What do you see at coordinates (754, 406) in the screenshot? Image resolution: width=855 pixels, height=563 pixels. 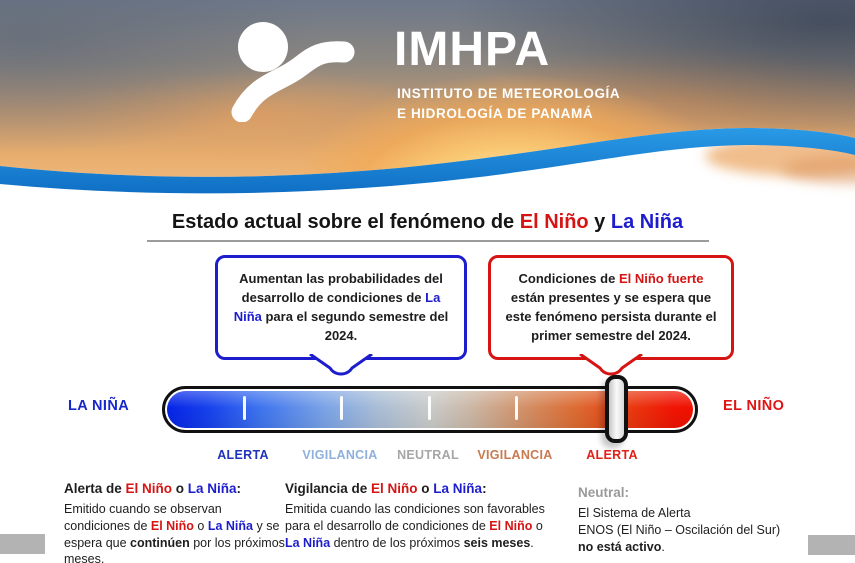 I see `scale-right-label: EL NIÑO` at bounding box center [754, 406].